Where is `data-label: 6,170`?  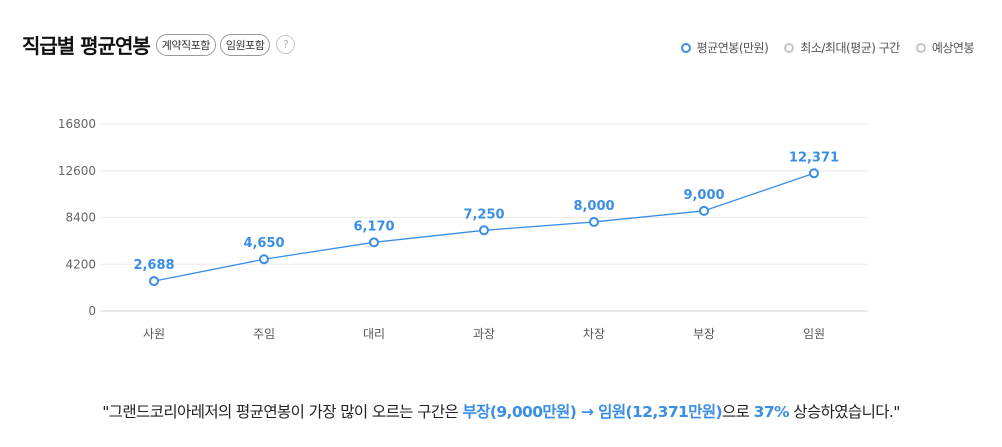
data-label: 6,170 is located at coordinates (373, 226).